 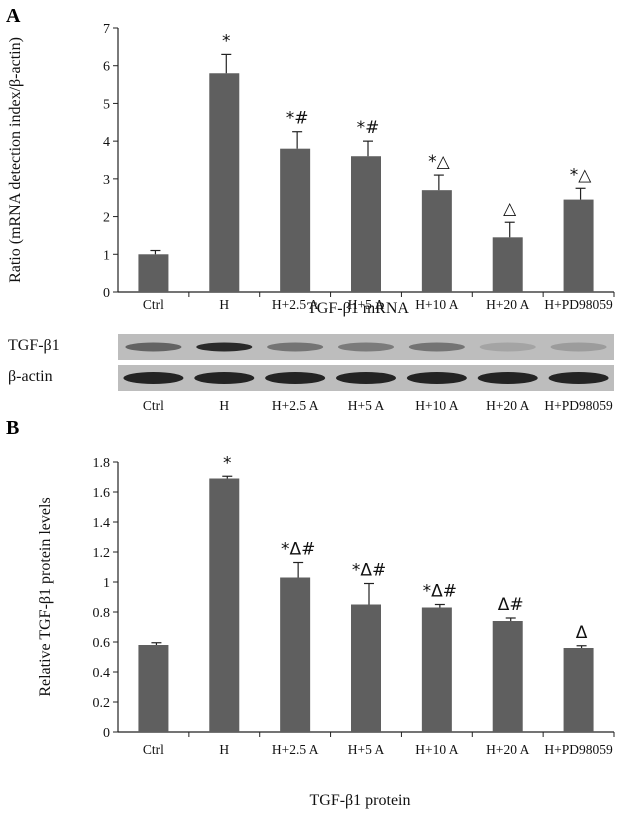 What do you see at coordinates (510, 209) in the screenshot?
I see `chart-a-significance-label: △` at bounding box center [510, 209].